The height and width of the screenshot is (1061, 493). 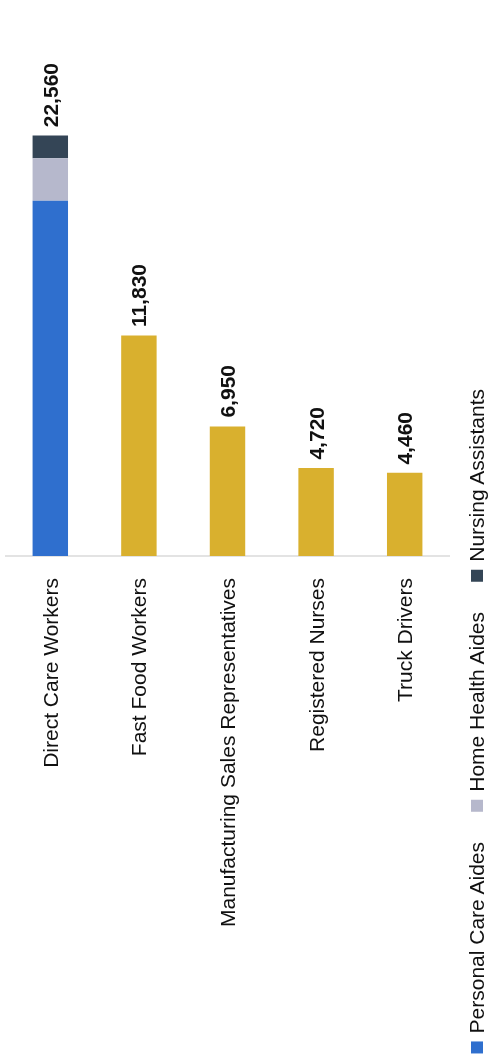 I want to click on total-label: 22,560, so click(x=50, y=95).